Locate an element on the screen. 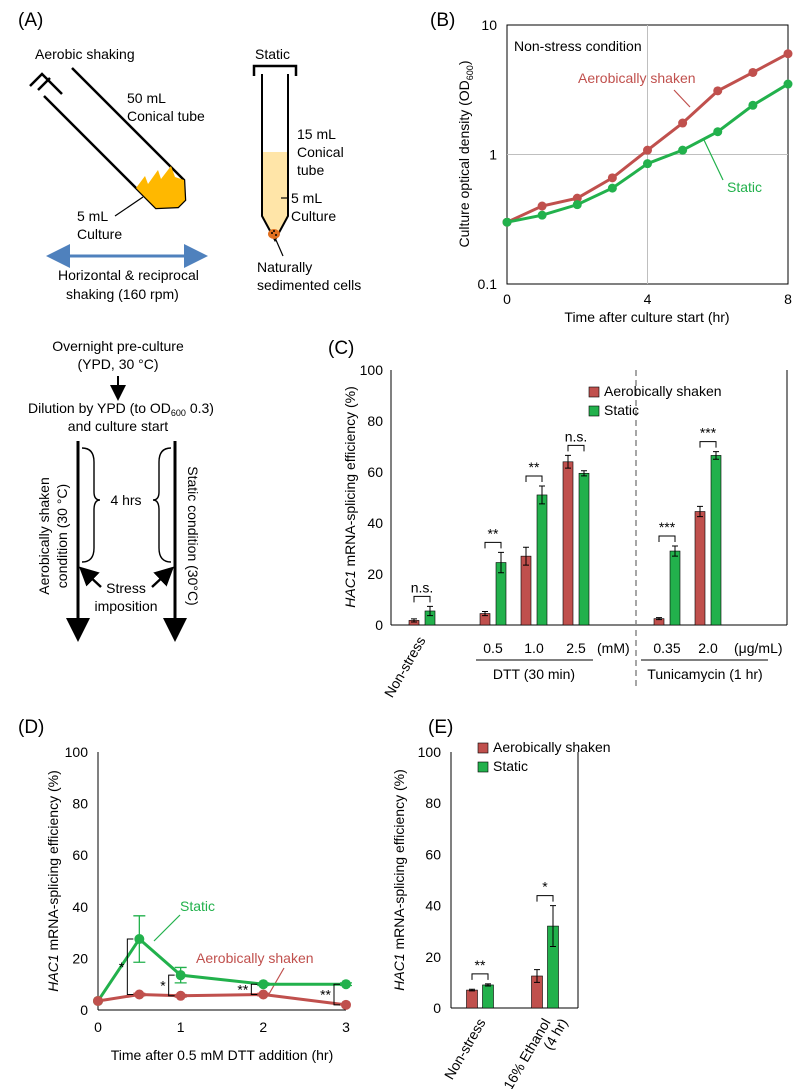 The height and width of the screenshot is (1089, 800). panel-e-ytick-label: 80 is located at coordinates (433, 803).